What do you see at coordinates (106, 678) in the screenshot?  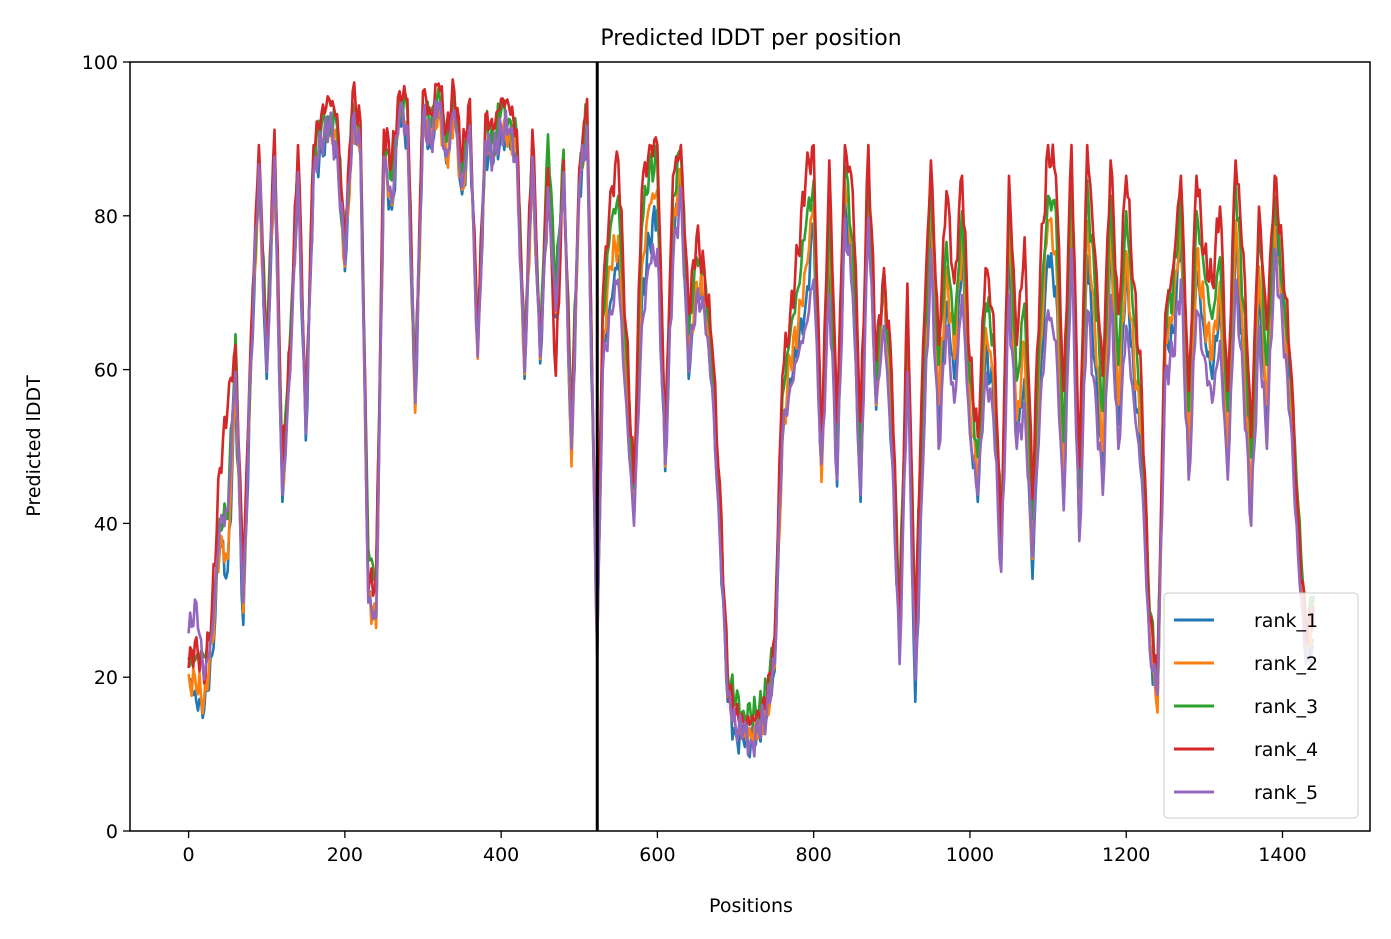 I see `y-tick-label: 20` at bounding box center [106, 678].